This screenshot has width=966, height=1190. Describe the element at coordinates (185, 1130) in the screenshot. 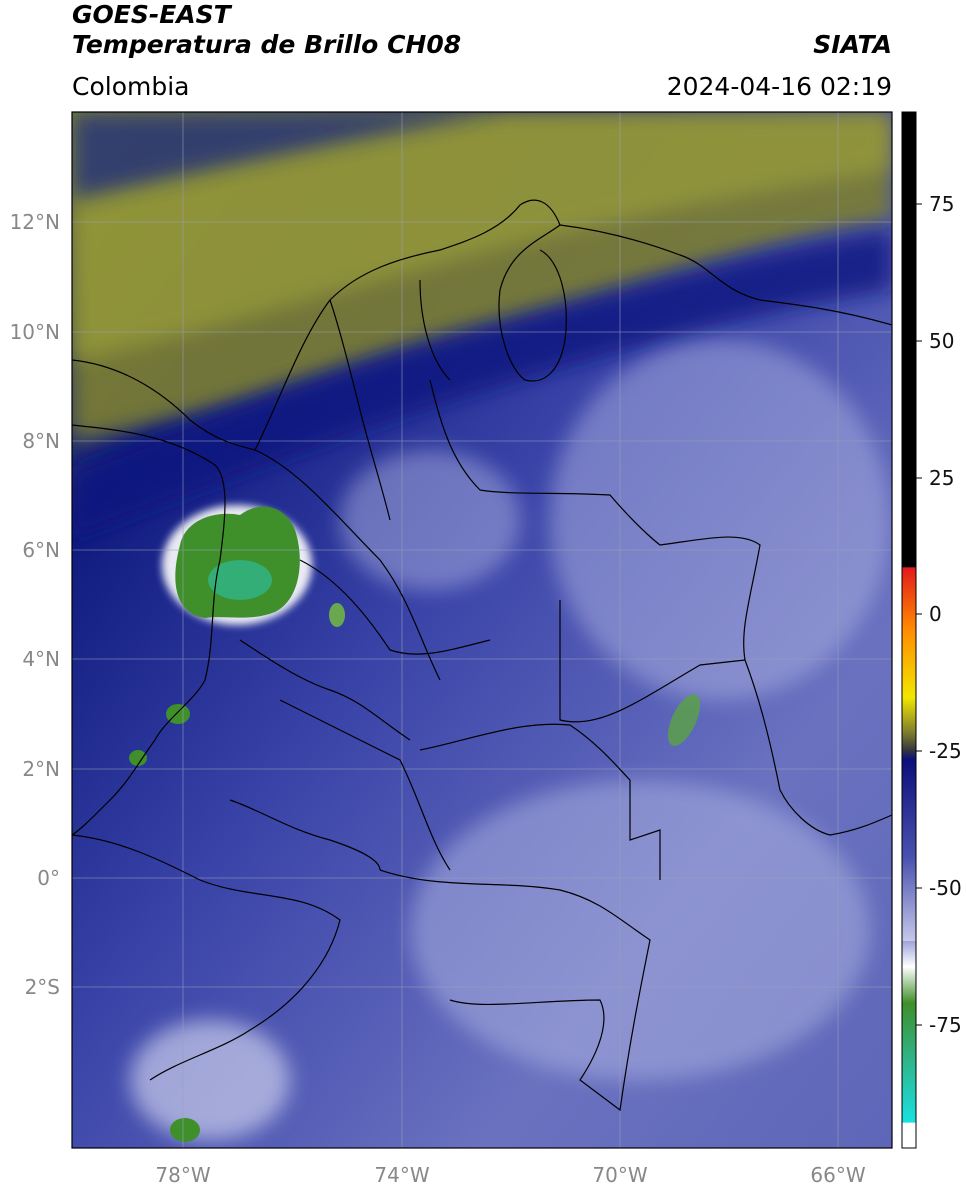

I see `convective-cell-south` at that location.